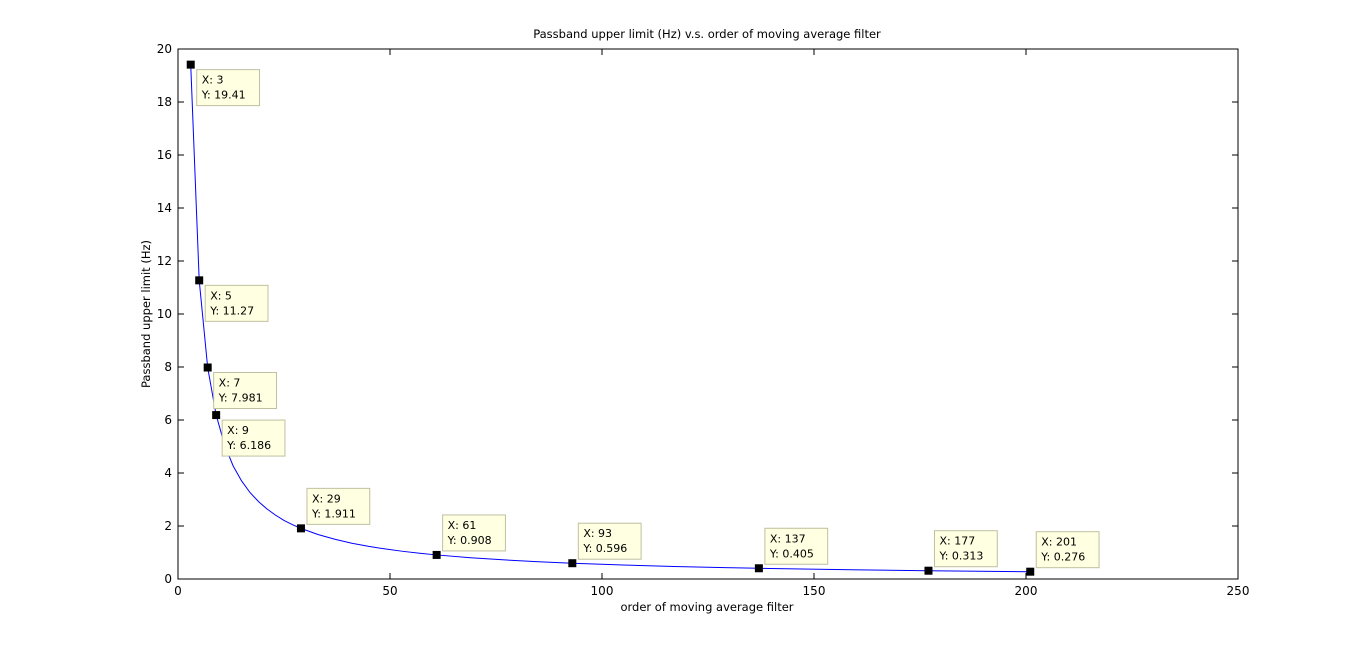 This screenshot has height=650, width=1367. Describe the element at coordinates (168, 367) in the screenshot. I see `y-tick-label: 8` at that location.